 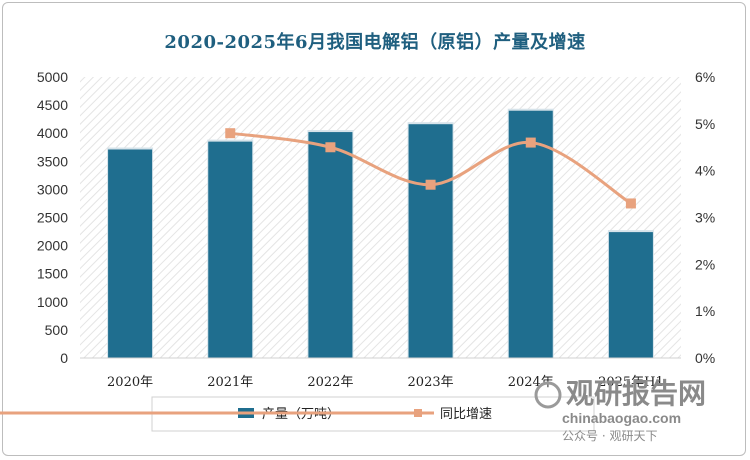 What do you see at coordinates (64, 358) in the screenshot?
I see `y-left-tick-label: 0` at bounding box center [64, 358].